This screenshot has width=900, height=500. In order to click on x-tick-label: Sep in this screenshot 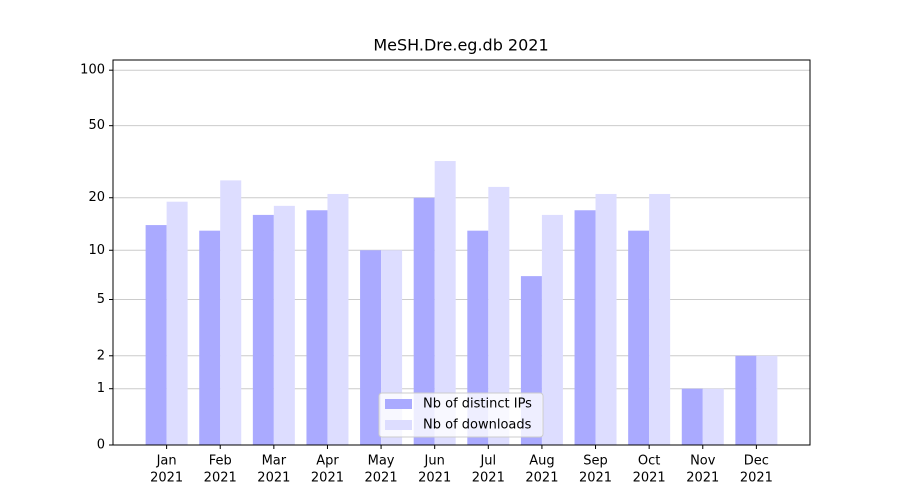, I will do `click(595, 461)`.